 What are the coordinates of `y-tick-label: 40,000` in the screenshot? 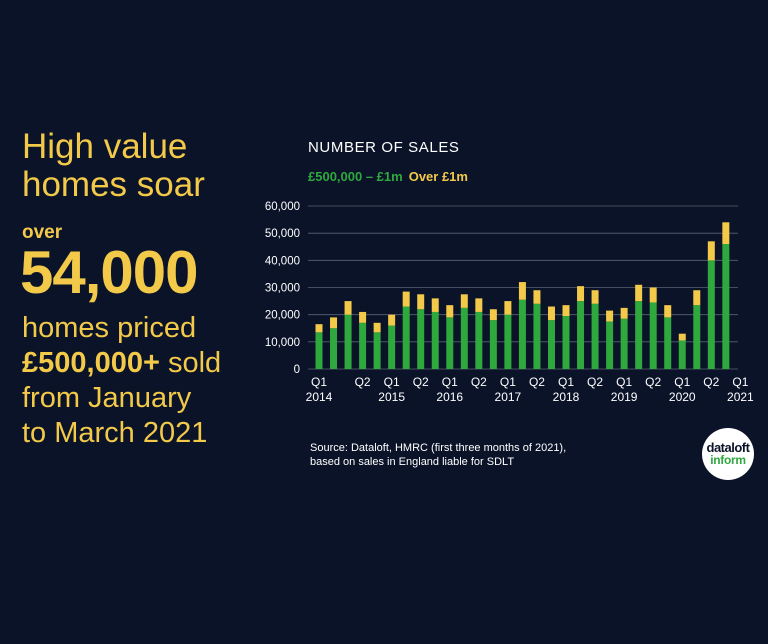 It's located at (282, 261).